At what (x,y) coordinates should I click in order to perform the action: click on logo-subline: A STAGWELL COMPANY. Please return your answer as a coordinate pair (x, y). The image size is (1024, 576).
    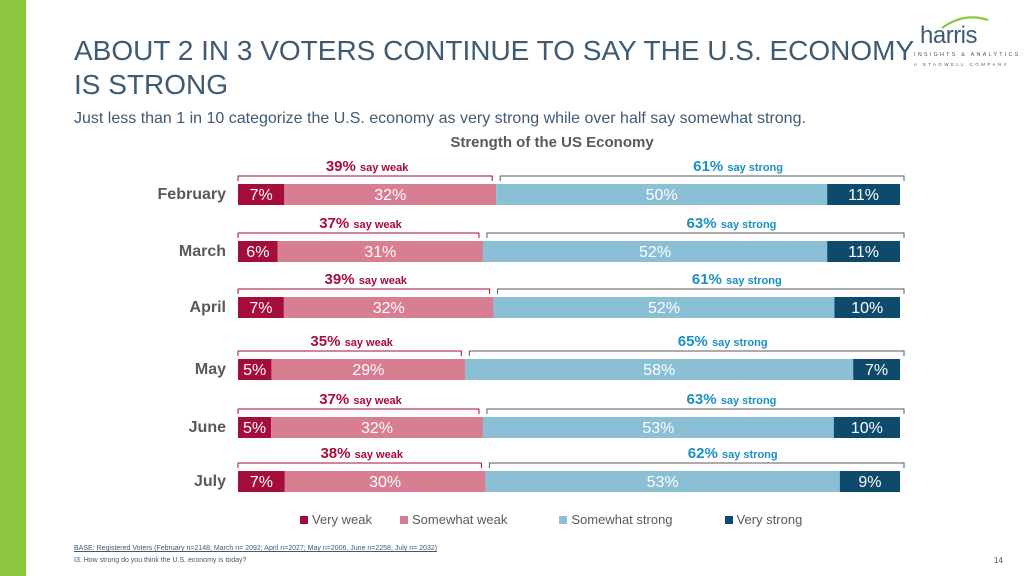
    Looking at the image, I should click on (961, 64).